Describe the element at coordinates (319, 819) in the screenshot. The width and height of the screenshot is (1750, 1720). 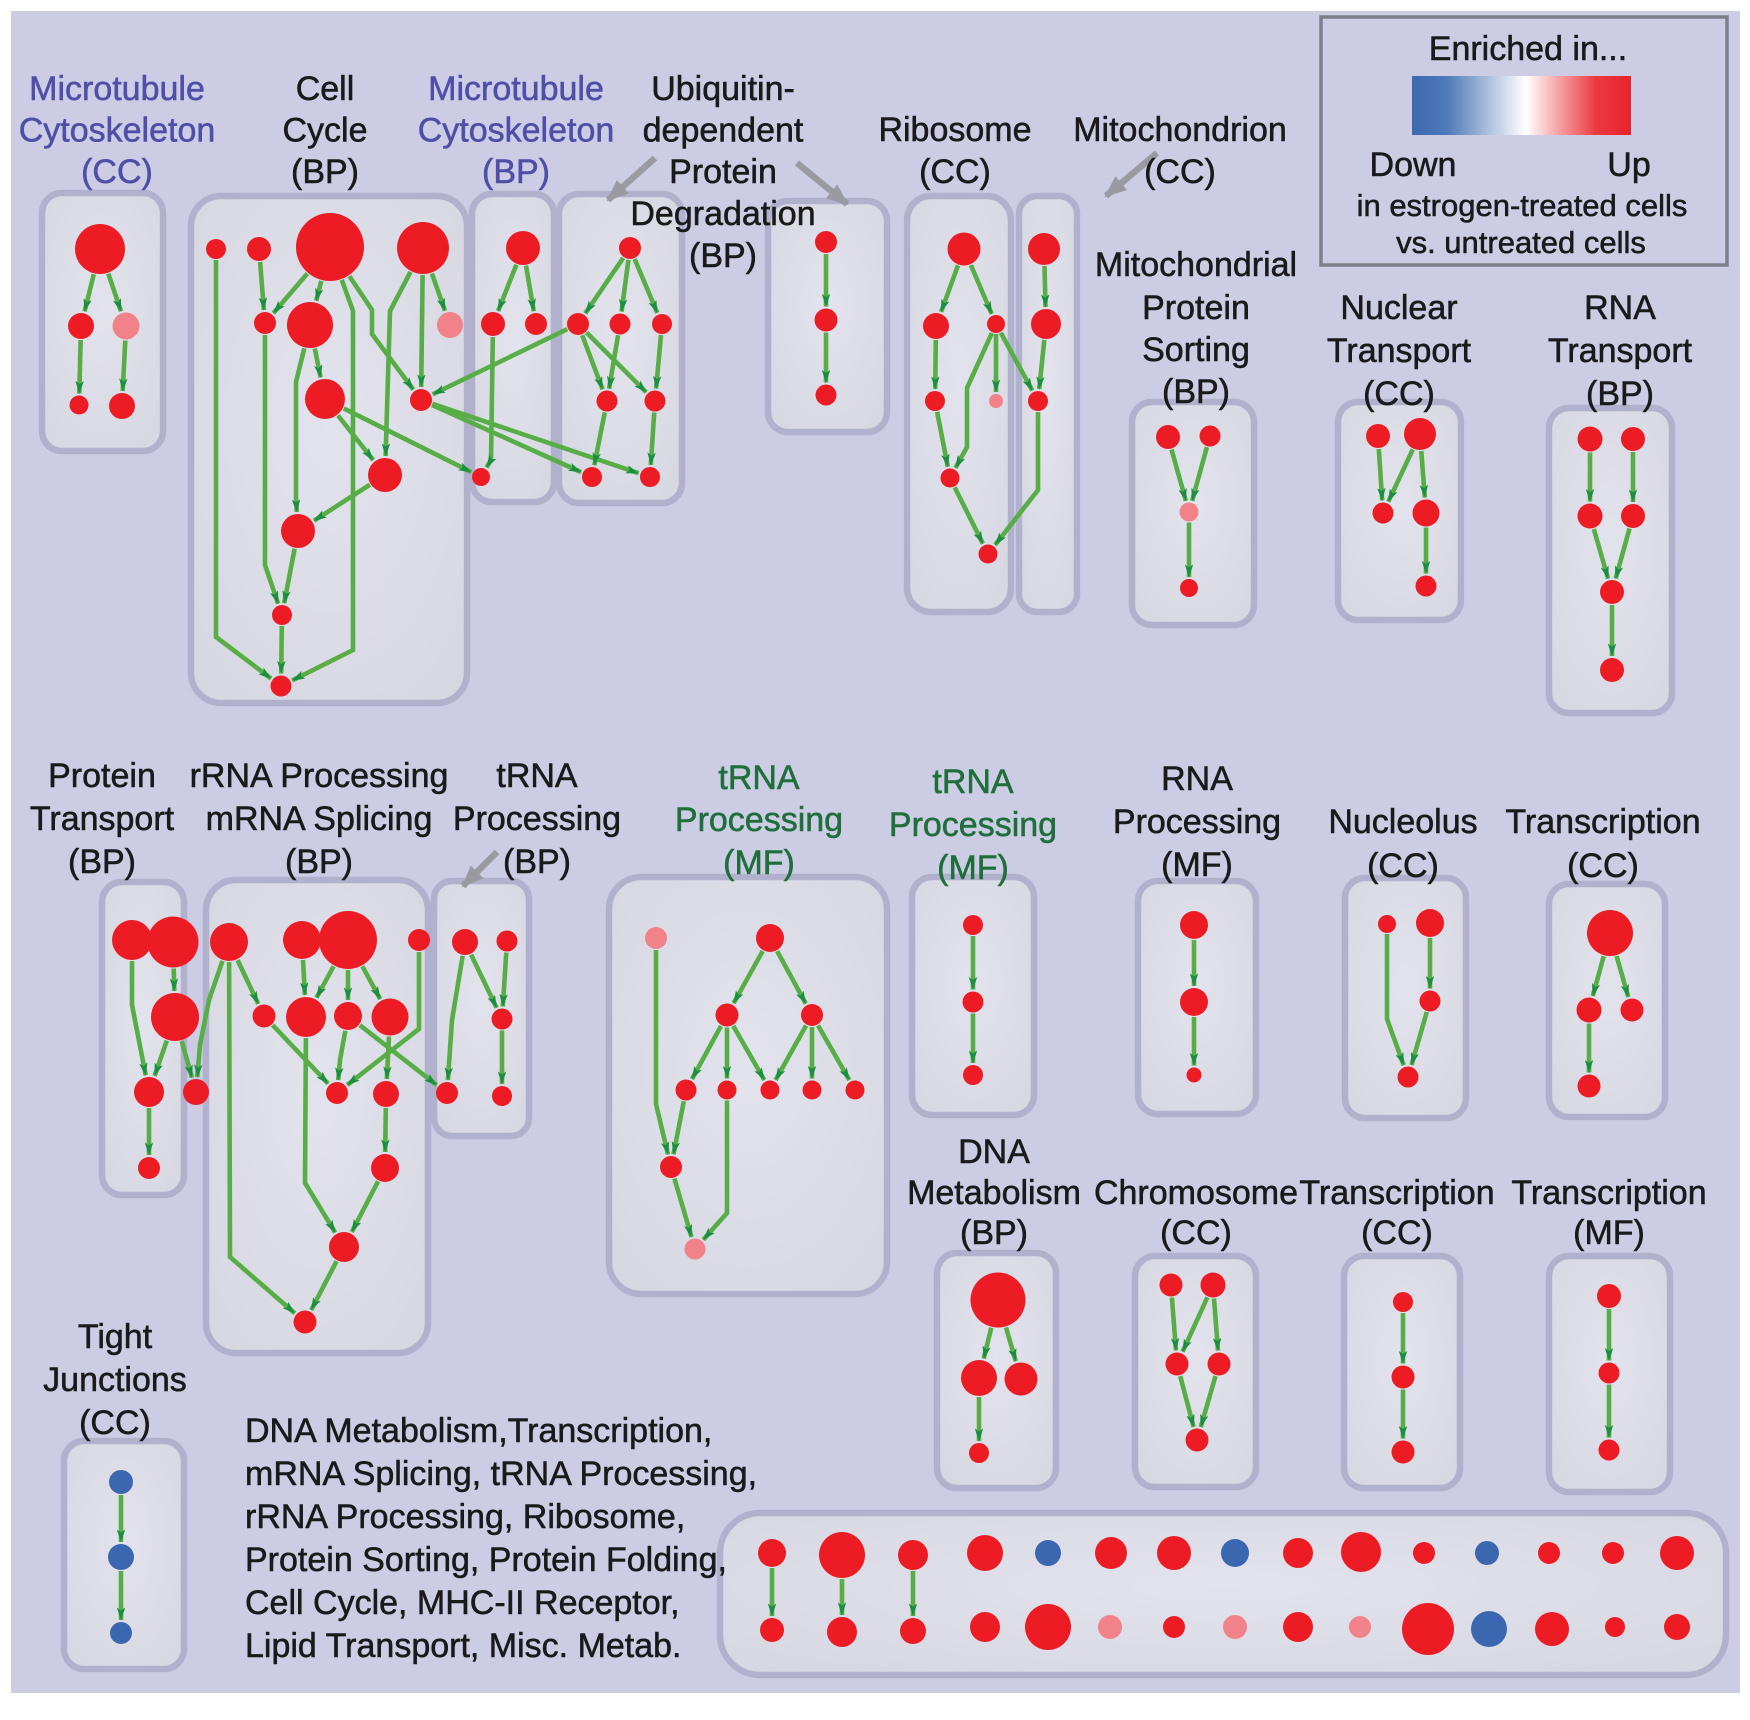
I see `svg-text: mRNA Splicing` at that location.